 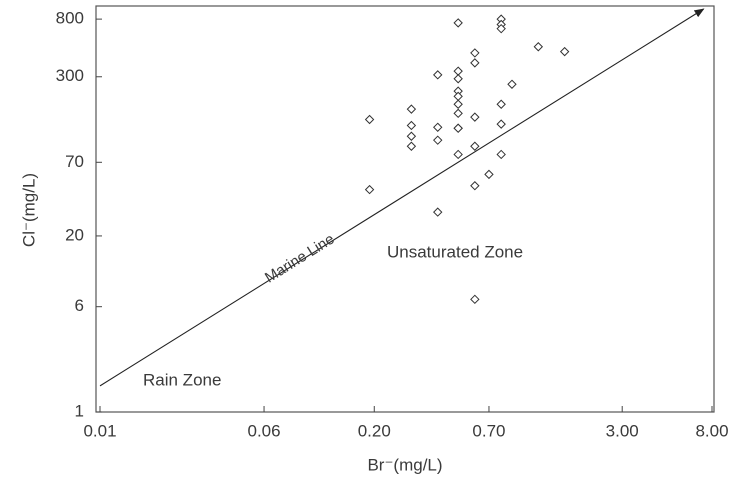 What do you see at coordinates (404, 464) in the screenshot?
I see `x-axis-title: Br⁻(mg/L)` at bounding box center [404, 464].